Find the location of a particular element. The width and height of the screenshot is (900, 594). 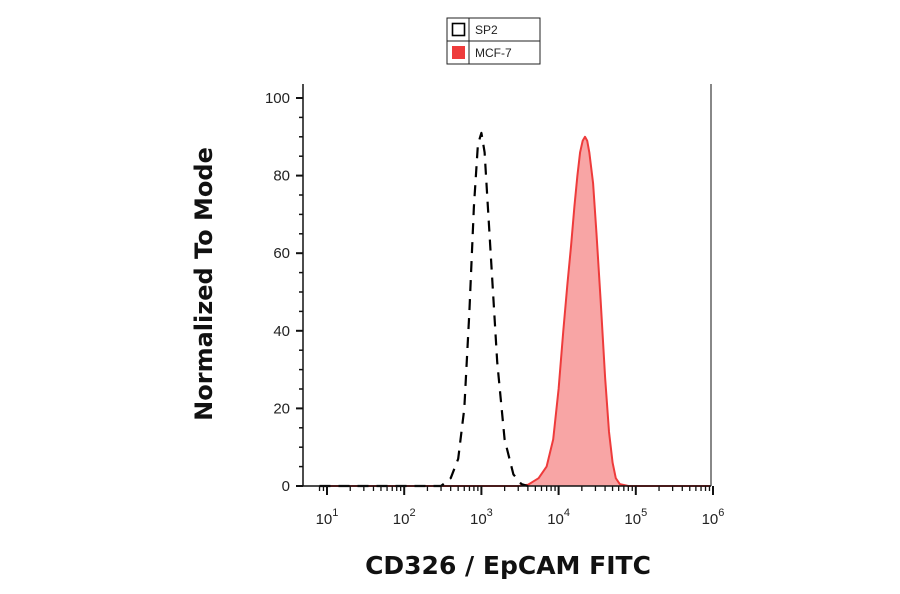

x-tick-label-1: 10¹ is located at coordinates (327, 517).